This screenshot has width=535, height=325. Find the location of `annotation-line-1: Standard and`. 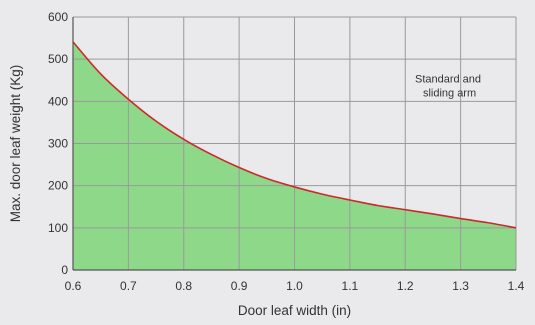

annotation-line-1: Standard and is located at coordinates (448, 79).